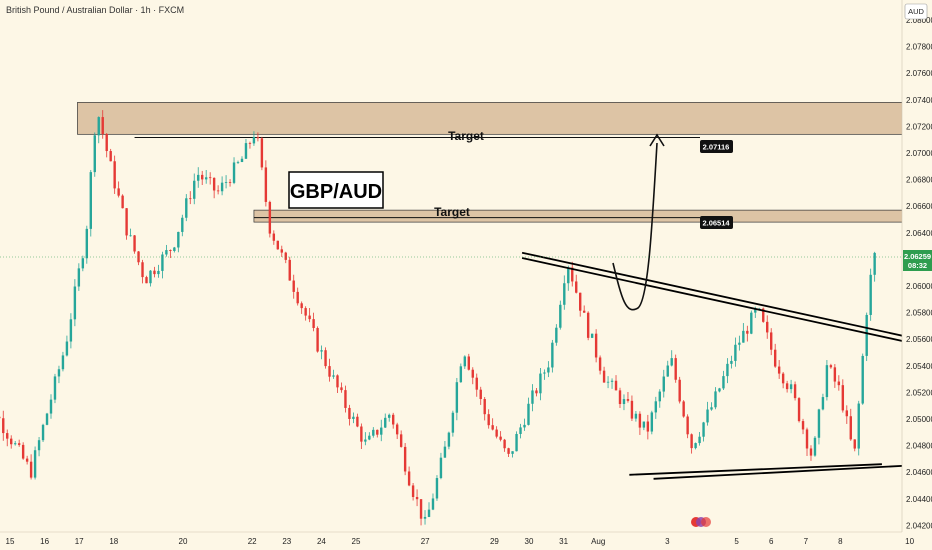  What do you see at coordinates (919, 499) in the screenshot?
I see `y-tick-label: 2.04400` at bounding box center [919, 499].